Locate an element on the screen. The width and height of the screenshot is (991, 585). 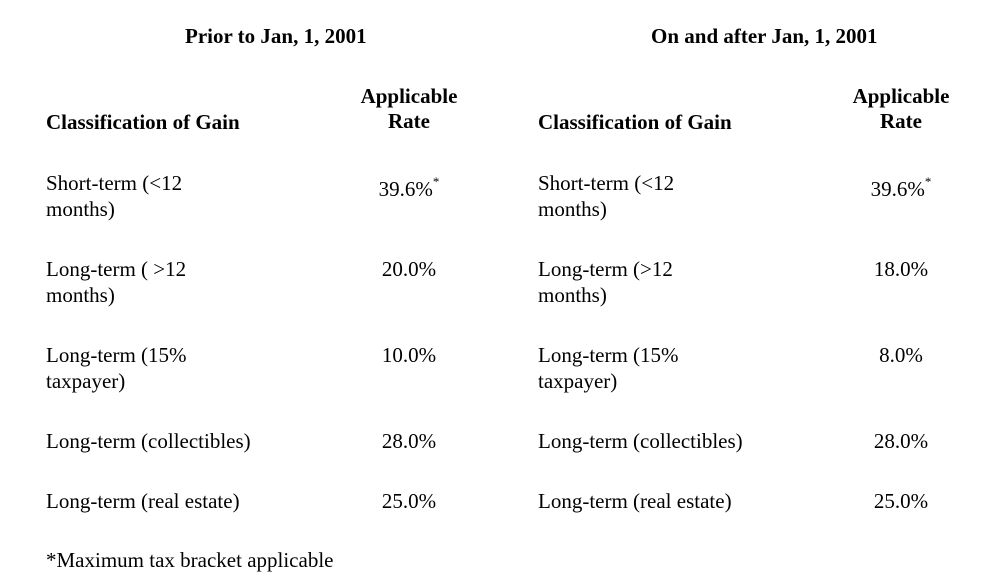
right-rate-header: Applicable Rate is located at coordinates (901, 109).